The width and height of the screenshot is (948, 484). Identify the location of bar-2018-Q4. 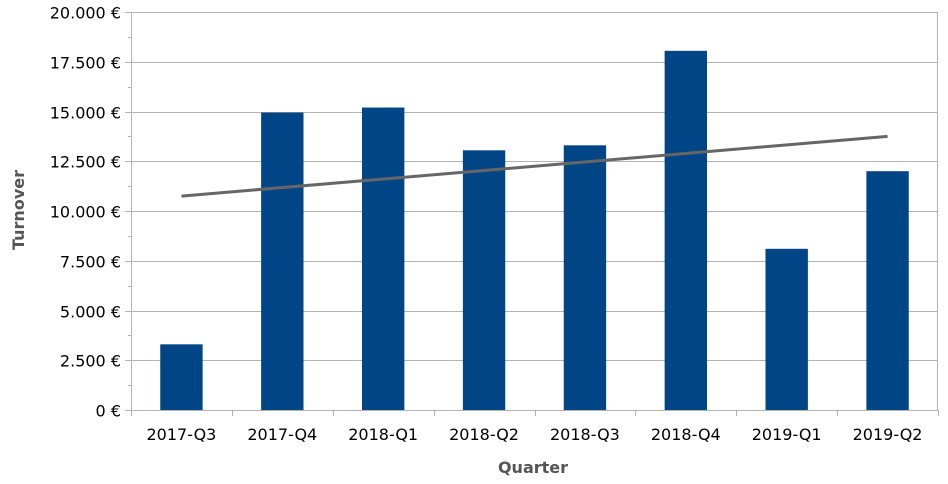
(685, 230).